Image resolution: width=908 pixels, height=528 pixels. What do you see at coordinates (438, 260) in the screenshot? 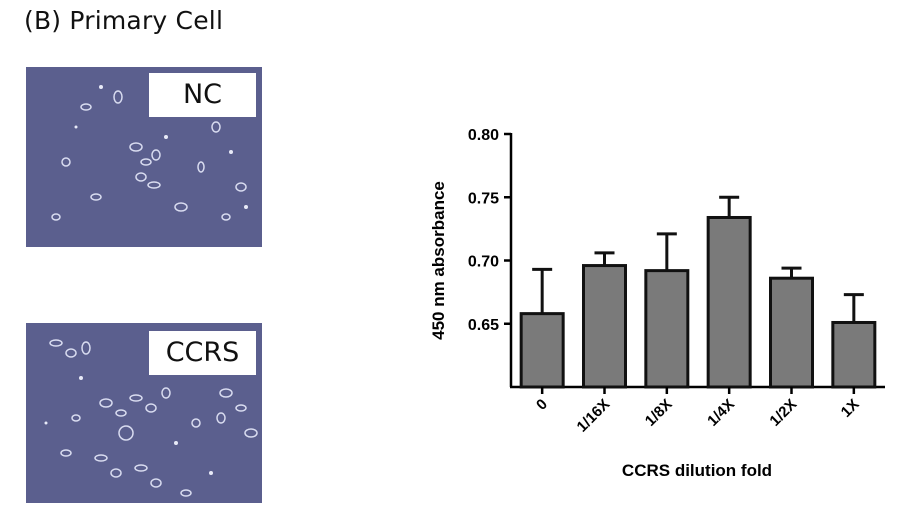
I see `y-axis-title: 450 nm absorbance` at bounding box center [438, 260].